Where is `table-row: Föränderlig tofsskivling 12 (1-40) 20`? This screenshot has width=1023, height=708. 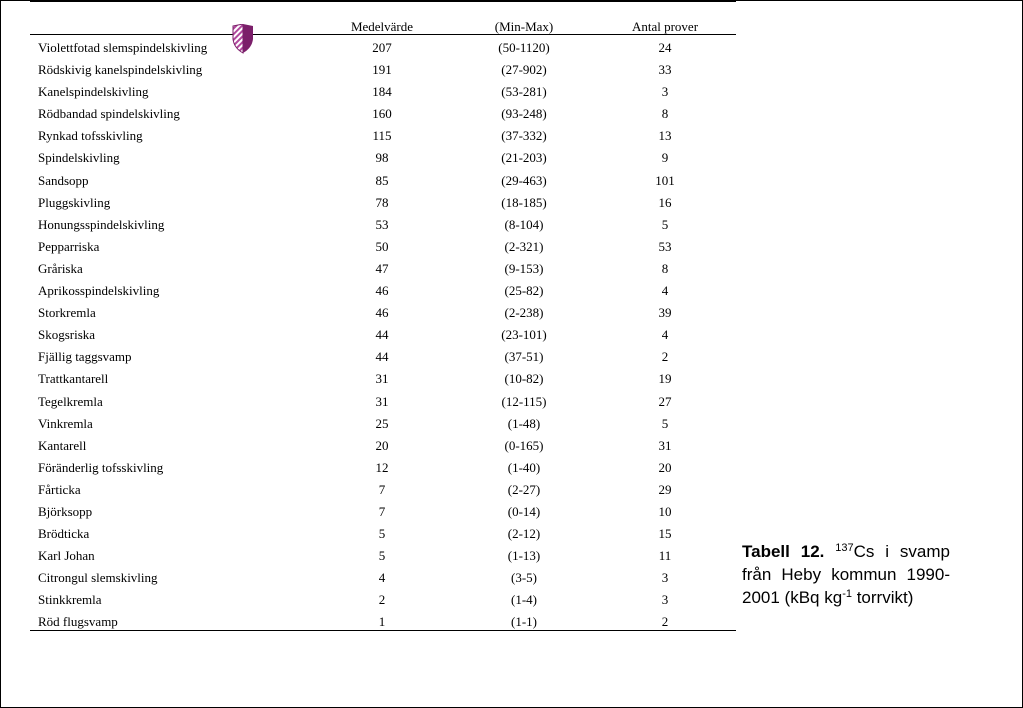 table-row: Föränderlig tofsskivling 12 (1-40) 20 is located at coordinates (370, 471).